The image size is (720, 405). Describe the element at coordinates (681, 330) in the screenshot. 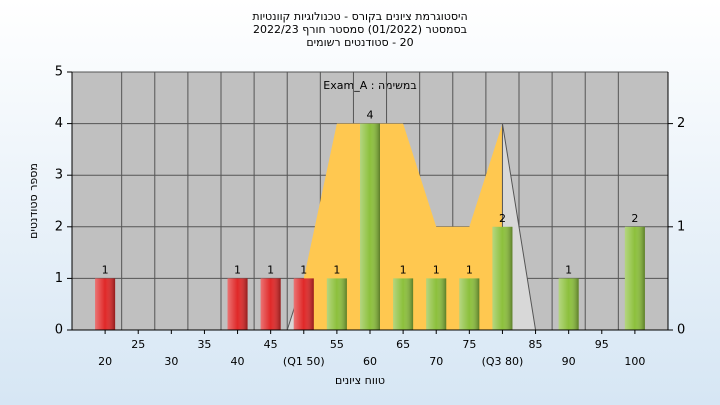

I see `y2-tick-label: 0` at that location.